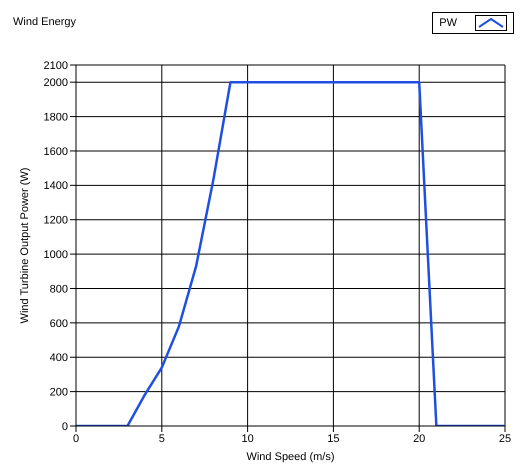 Image resolution: width=522 pixels, height=472 pixels. I want to click on legend-label: PW, so click(448, 23).